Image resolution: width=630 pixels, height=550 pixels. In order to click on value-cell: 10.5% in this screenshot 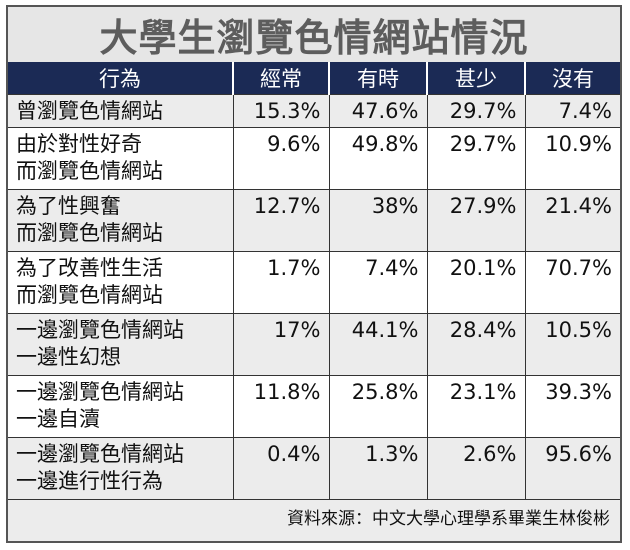, I will do `click(572, 344)`.